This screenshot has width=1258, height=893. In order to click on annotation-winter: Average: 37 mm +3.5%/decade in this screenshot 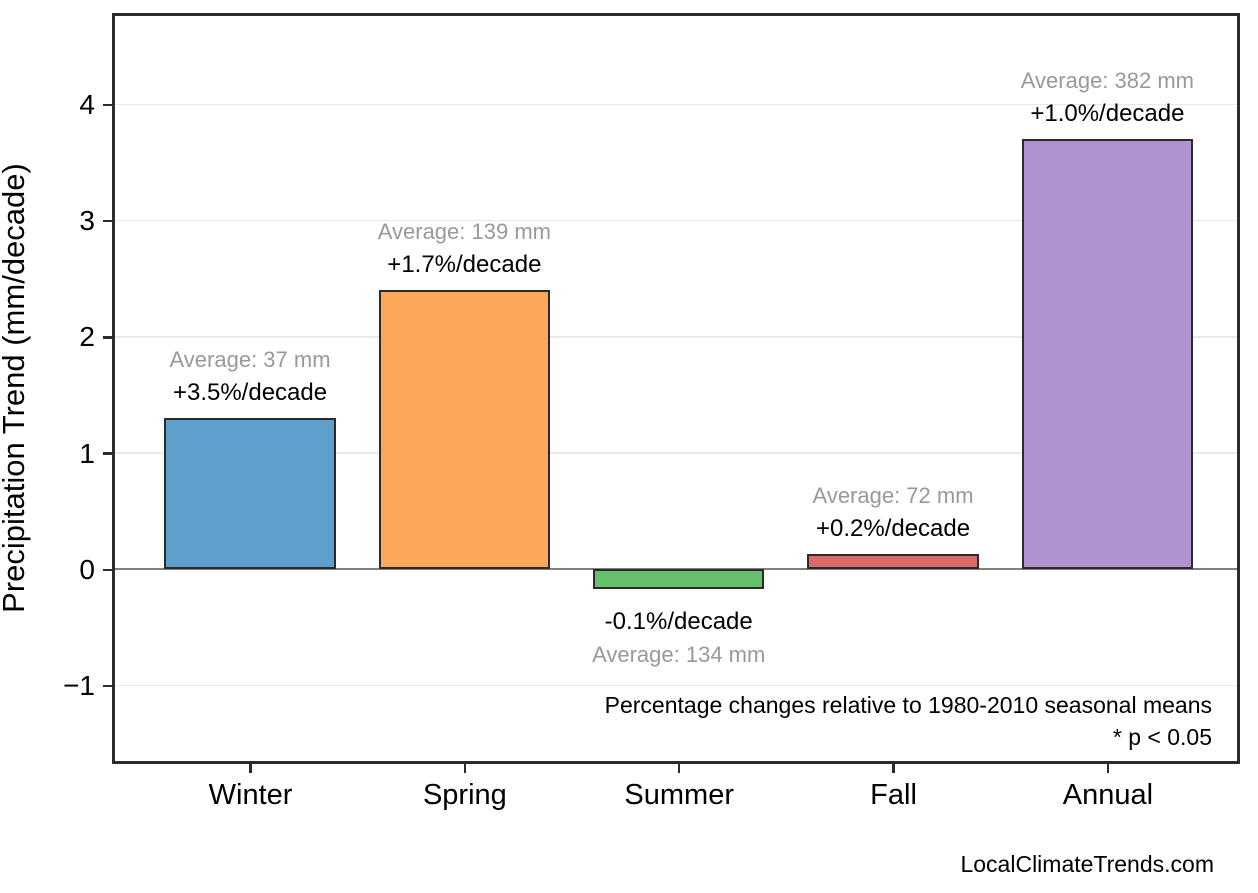, I will do `click(250, 376)`.